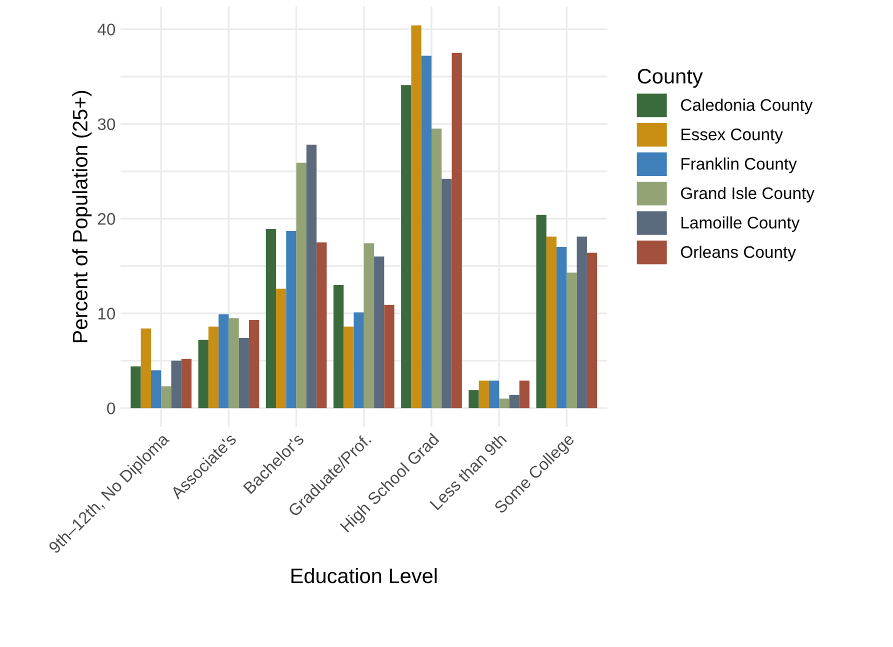 Image resolution: width=893 pixels, height=647 pixels. Describe the element at coordinates (732, 136) in the screenshot. I see `legend-label: Essex County` at that location.